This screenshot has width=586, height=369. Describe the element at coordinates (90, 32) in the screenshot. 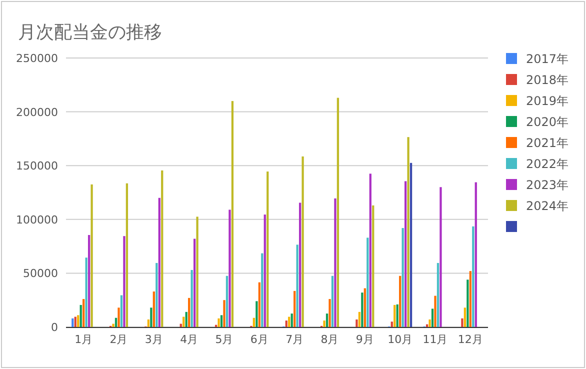

I see `chart-title: 月次配当金の推移` at that location.